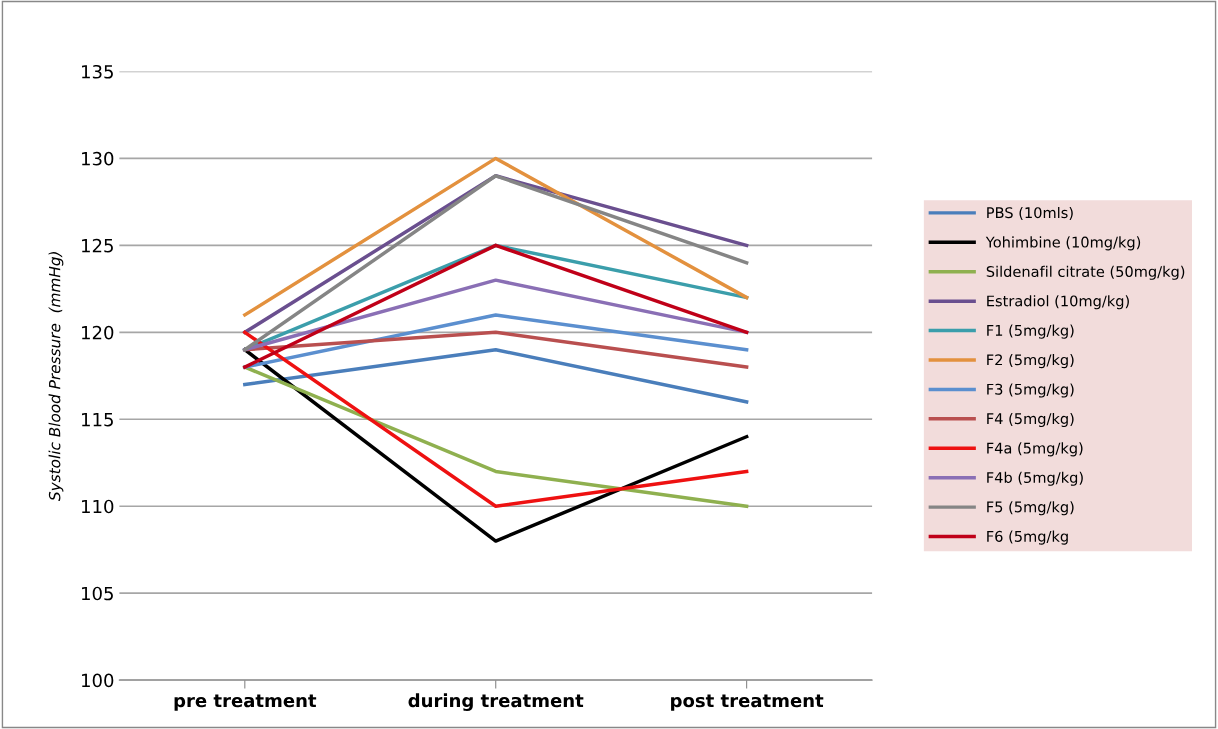  Describe the element at coordinates (98, 332) in the screenshot. I see `y-tick-label: 120` at that location.